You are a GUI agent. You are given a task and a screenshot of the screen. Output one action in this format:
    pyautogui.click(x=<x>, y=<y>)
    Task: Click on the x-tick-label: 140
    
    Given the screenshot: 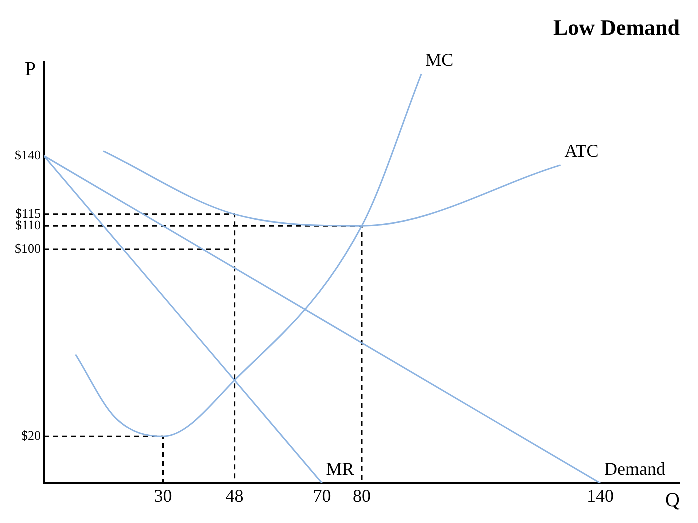 What is the action you would take?
    pyautogui.click(x=600, y=496)
    